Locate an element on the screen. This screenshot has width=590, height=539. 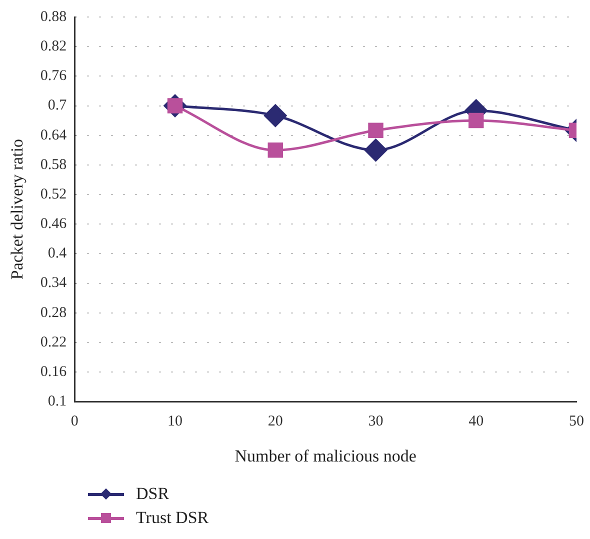
x-tick-label: 10 is located at coordinates (175, 422).